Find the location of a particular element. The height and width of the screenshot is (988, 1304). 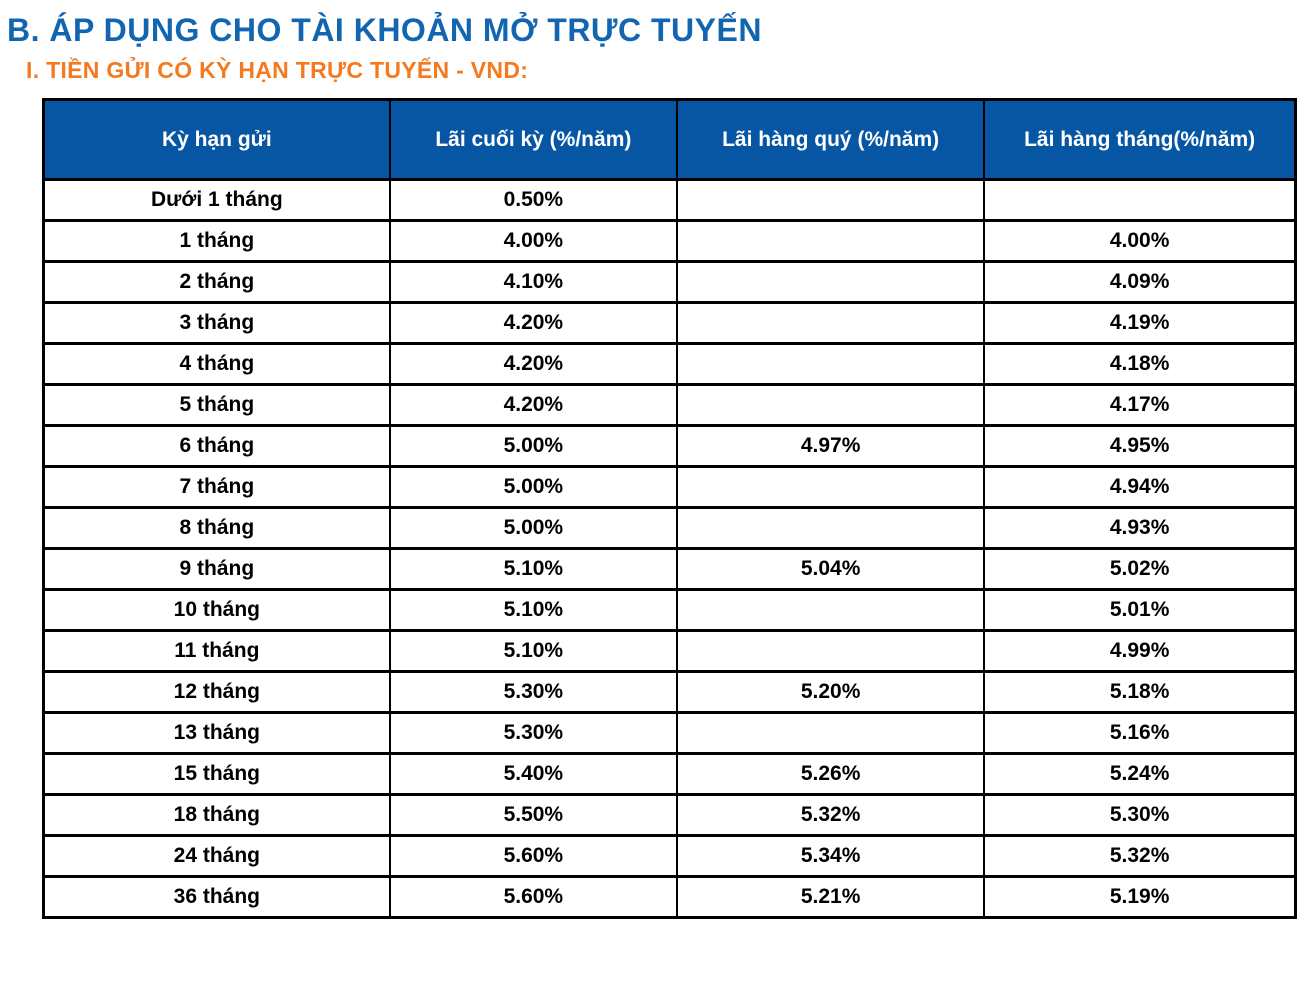

col-header-term: Kỳ hạn gửi is located at coordinates (216, 139).